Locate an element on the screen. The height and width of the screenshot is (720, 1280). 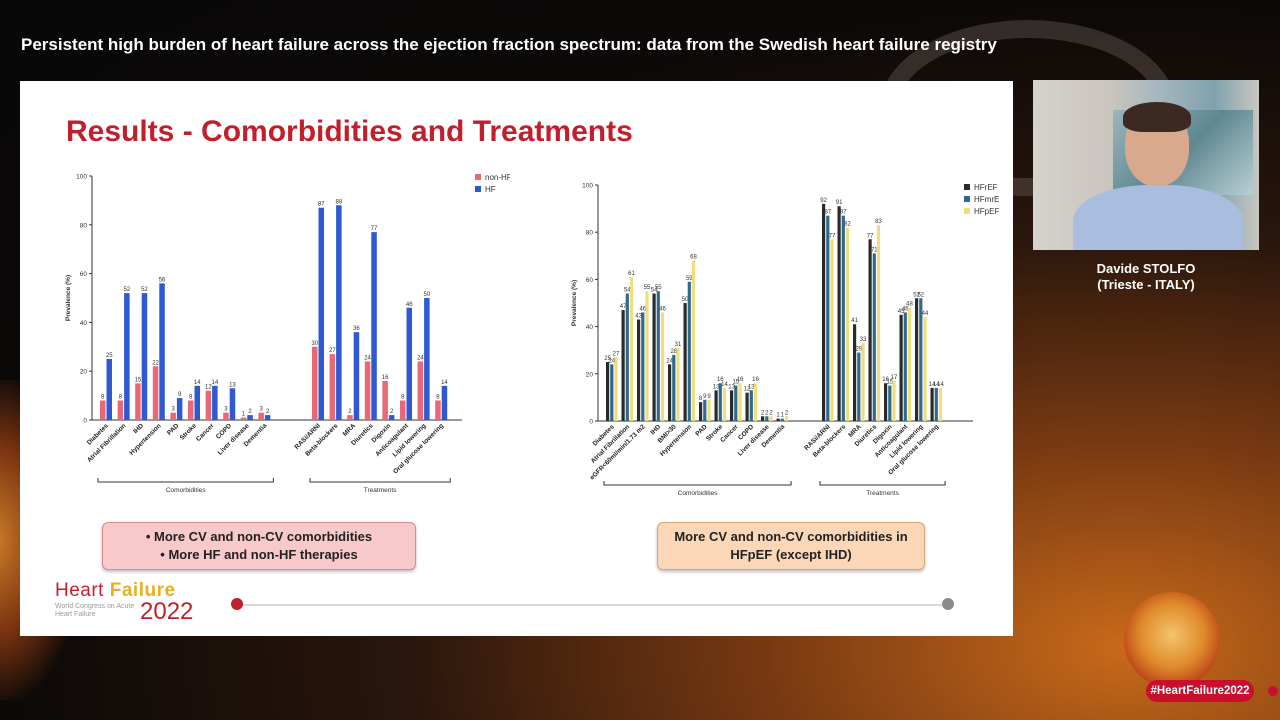
group-label: Comorbidities is located at coordinates (698, 493).